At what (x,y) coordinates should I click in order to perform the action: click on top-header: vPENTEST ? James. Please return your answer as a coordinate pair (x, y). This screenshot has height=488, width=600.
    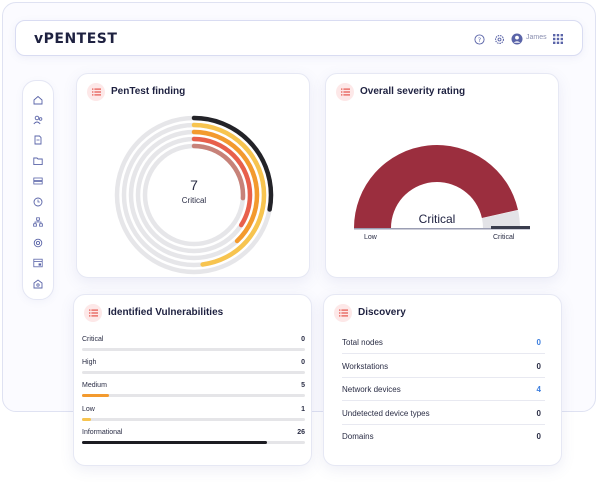
    Looking at the image, I should click on (299, 38).